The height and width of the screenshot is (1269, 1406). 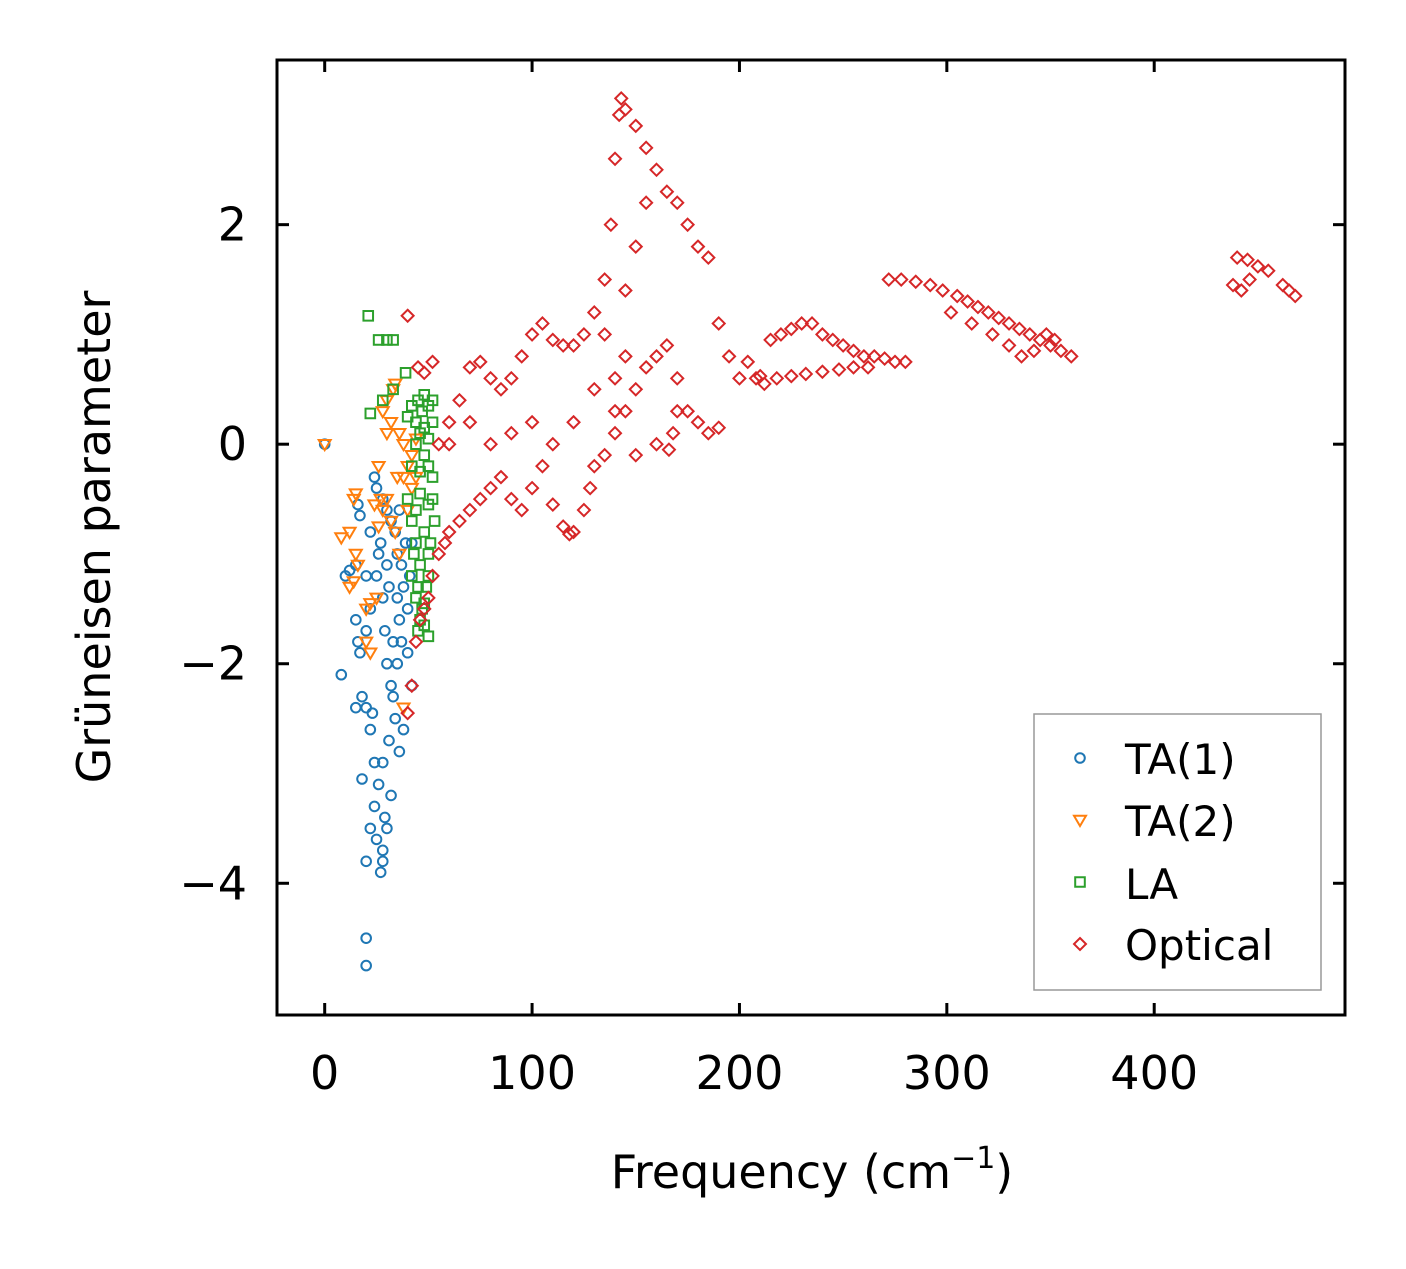 I want to click on legend-label-la: LA, so click(x=1151, y=884).